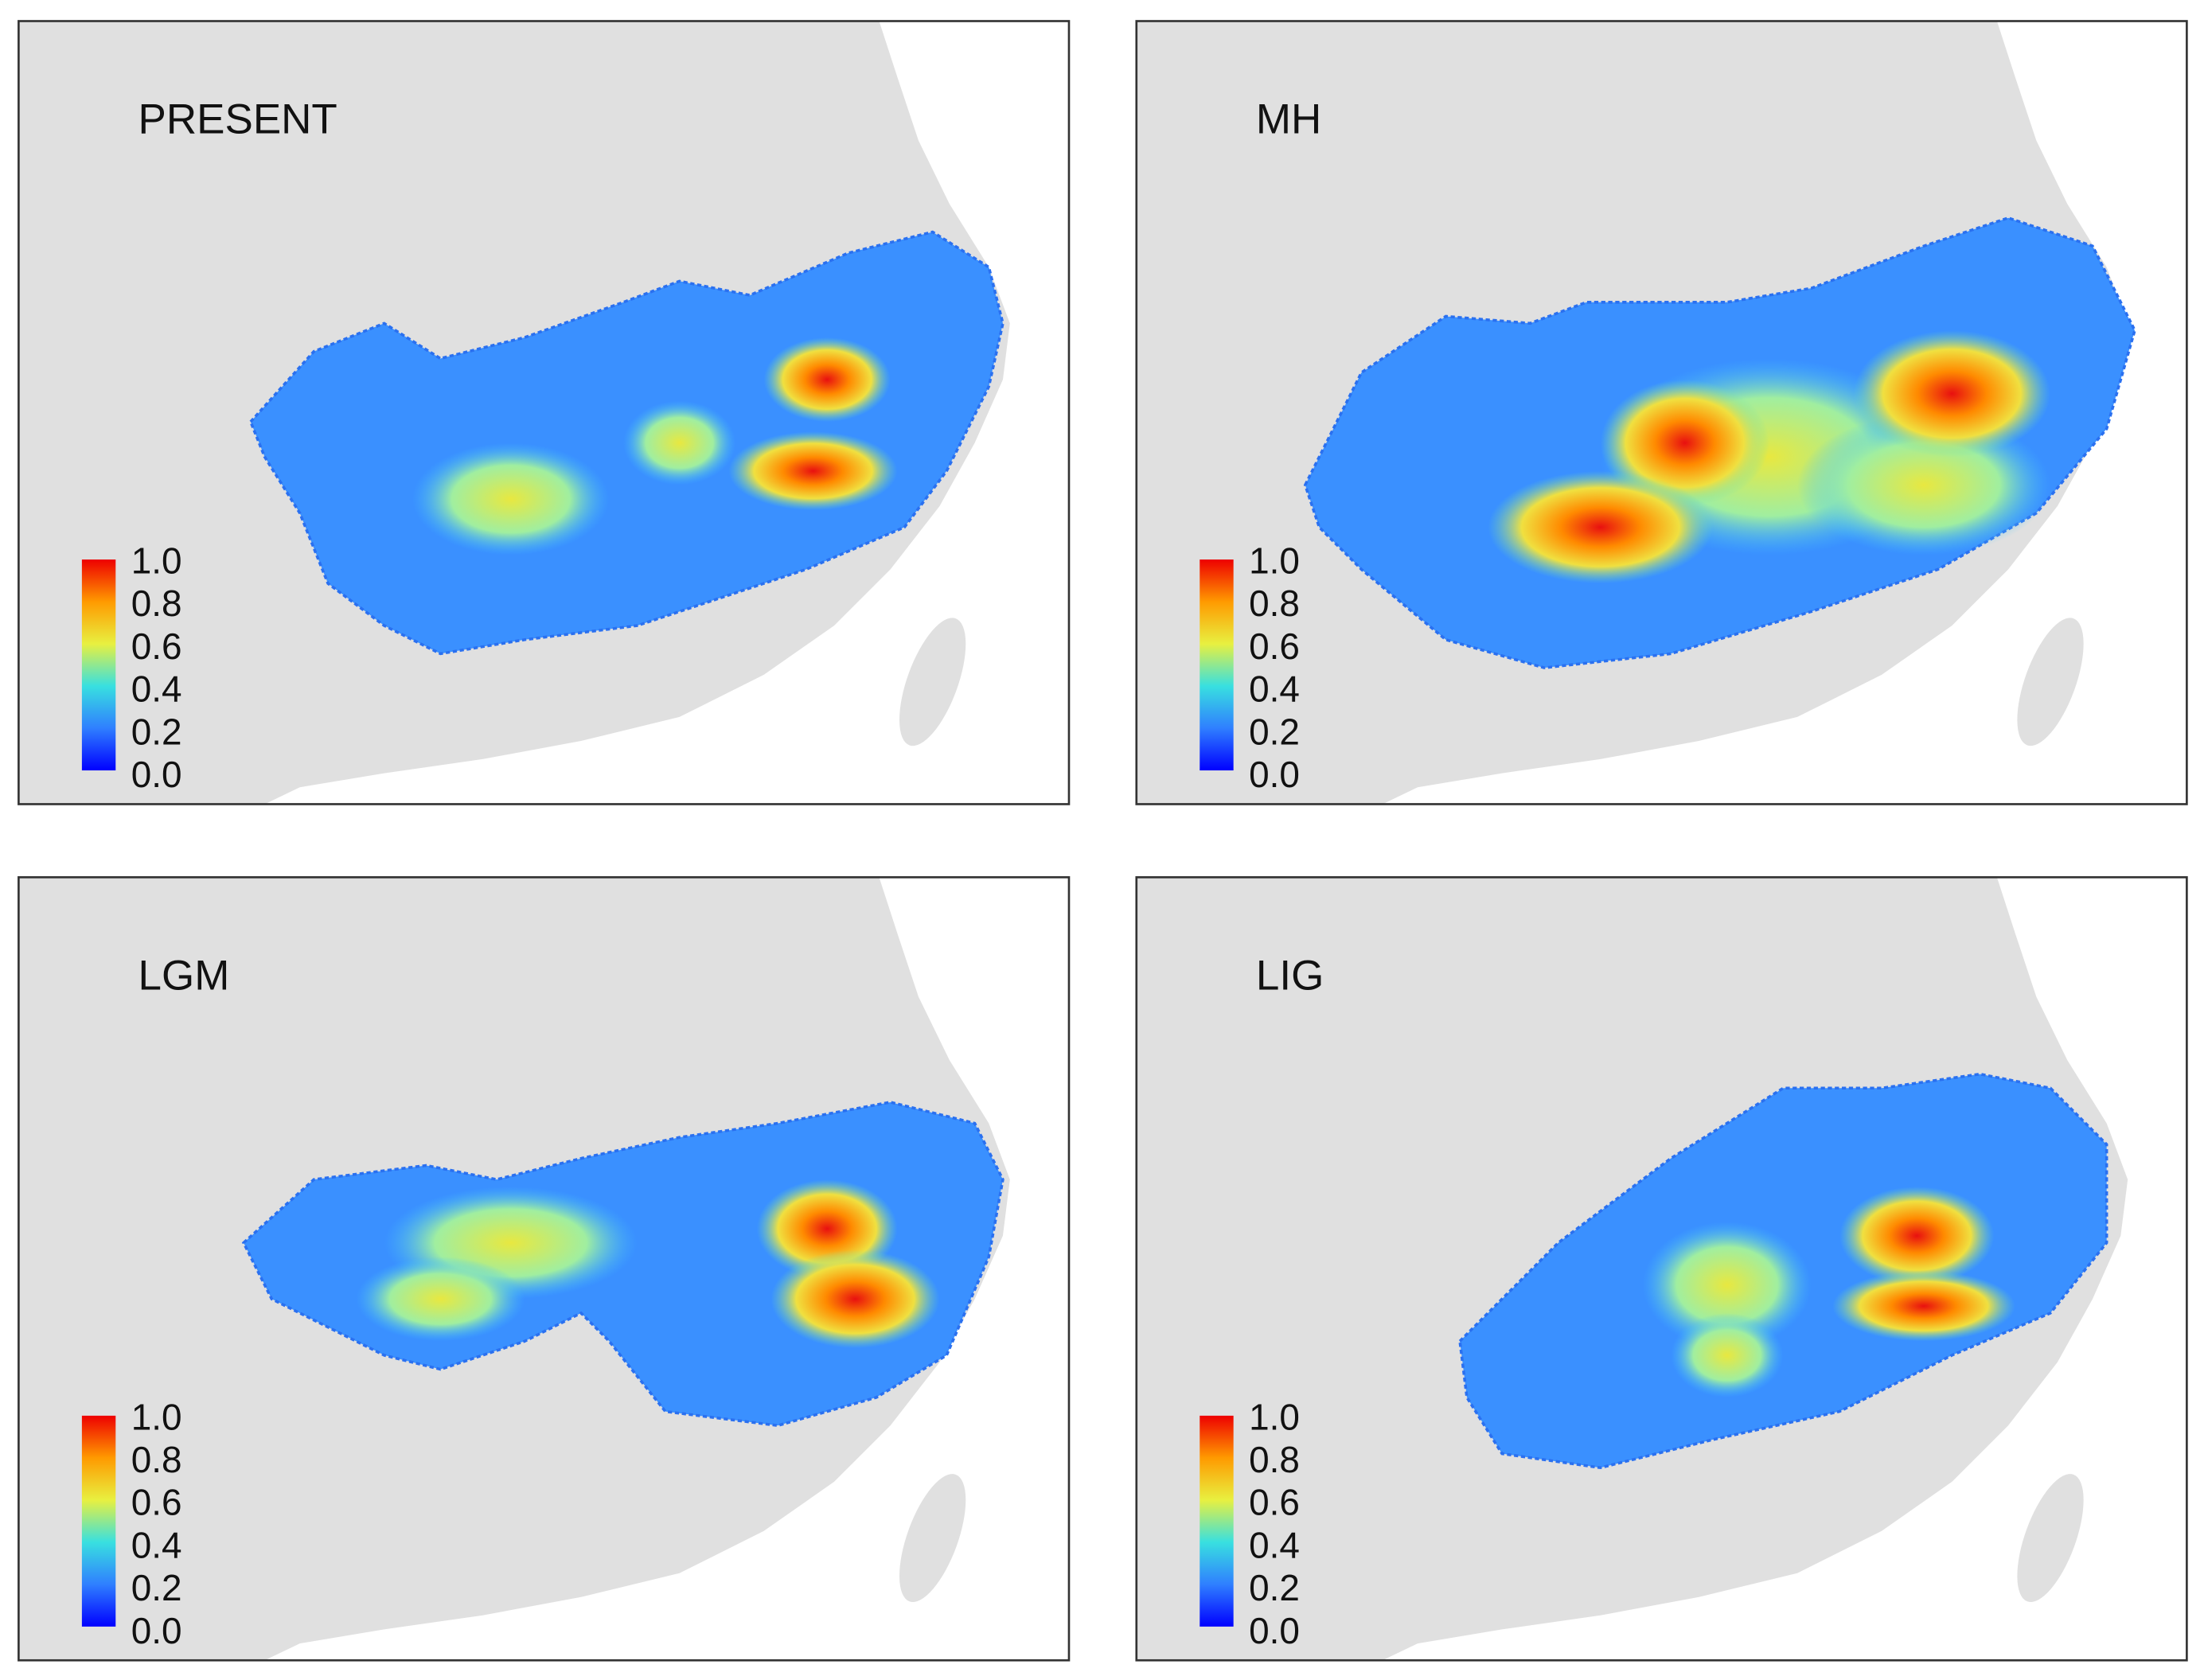  I want to click on panel-title: PRESENT, so click(237, 119).